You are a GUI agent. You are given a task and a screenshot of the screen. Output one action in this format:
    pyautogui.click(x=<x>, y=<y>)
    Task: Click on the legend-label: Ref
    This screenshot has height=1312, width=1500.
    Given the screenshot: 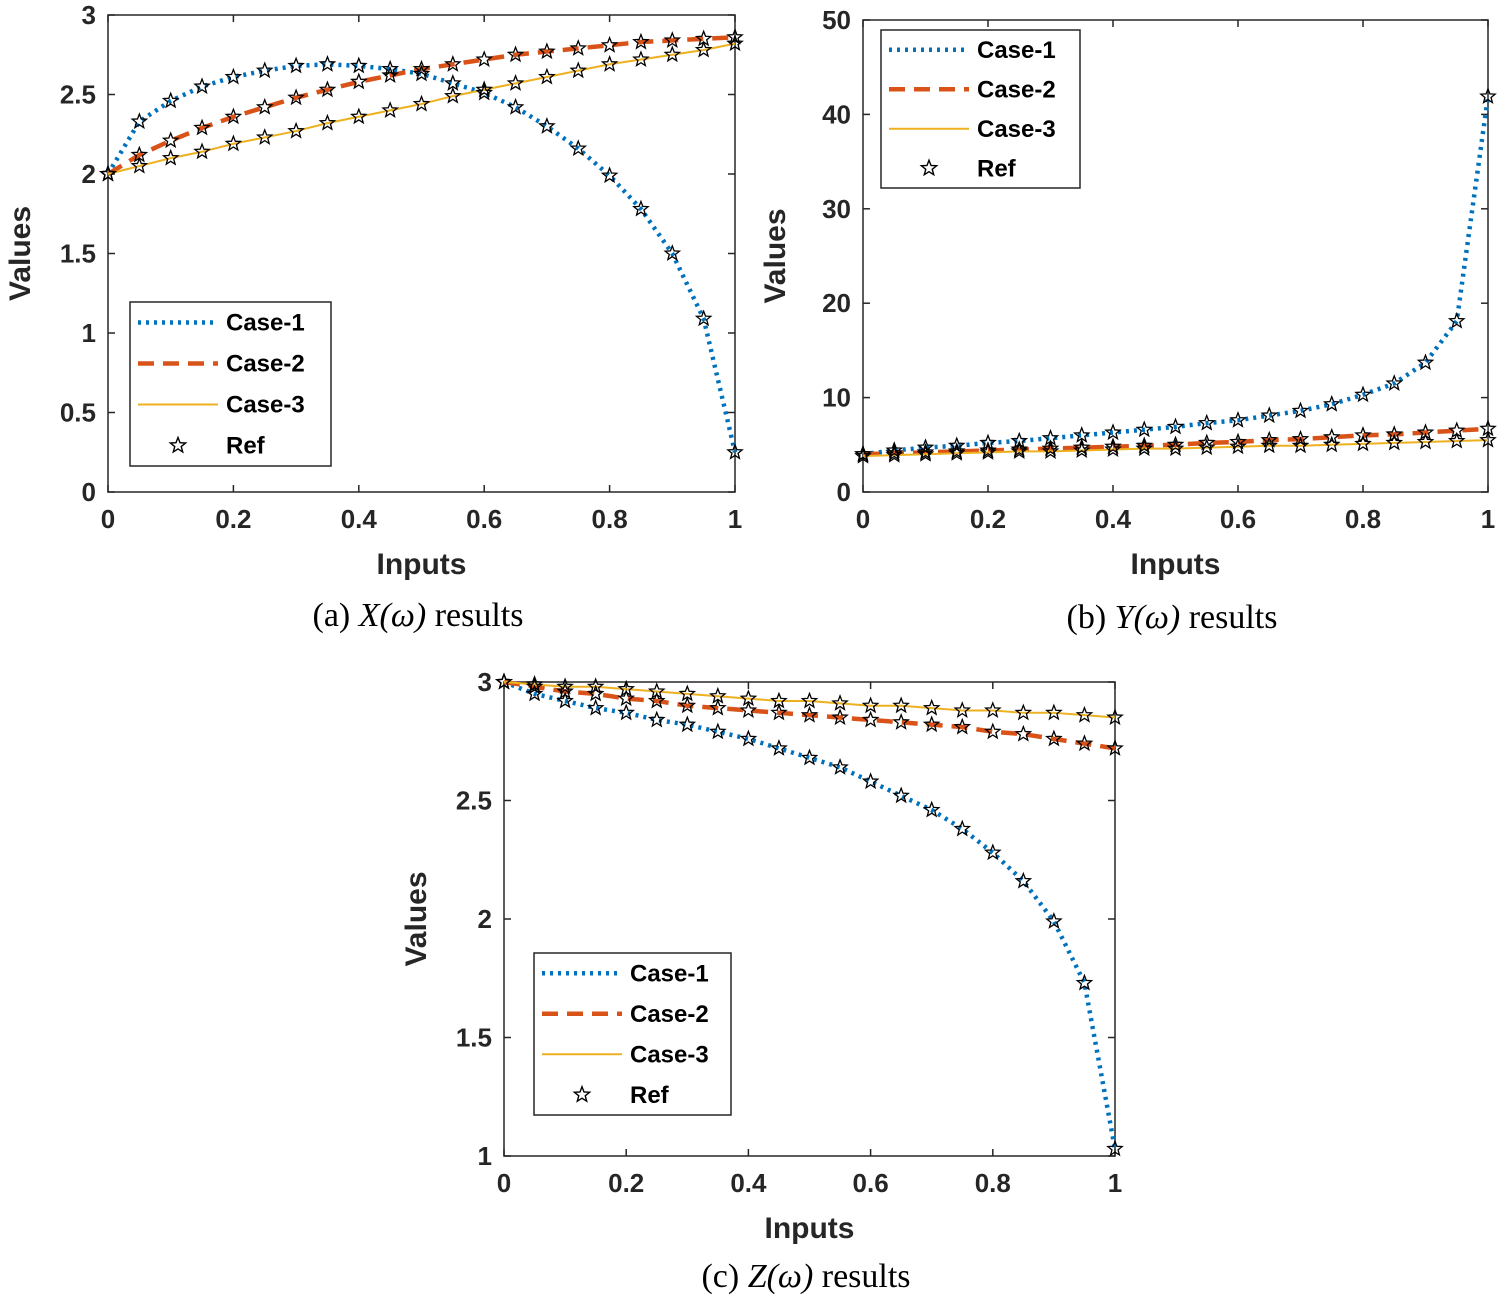 What is the action you would take?
    pyautogui.click(x=650, y=1095)
    